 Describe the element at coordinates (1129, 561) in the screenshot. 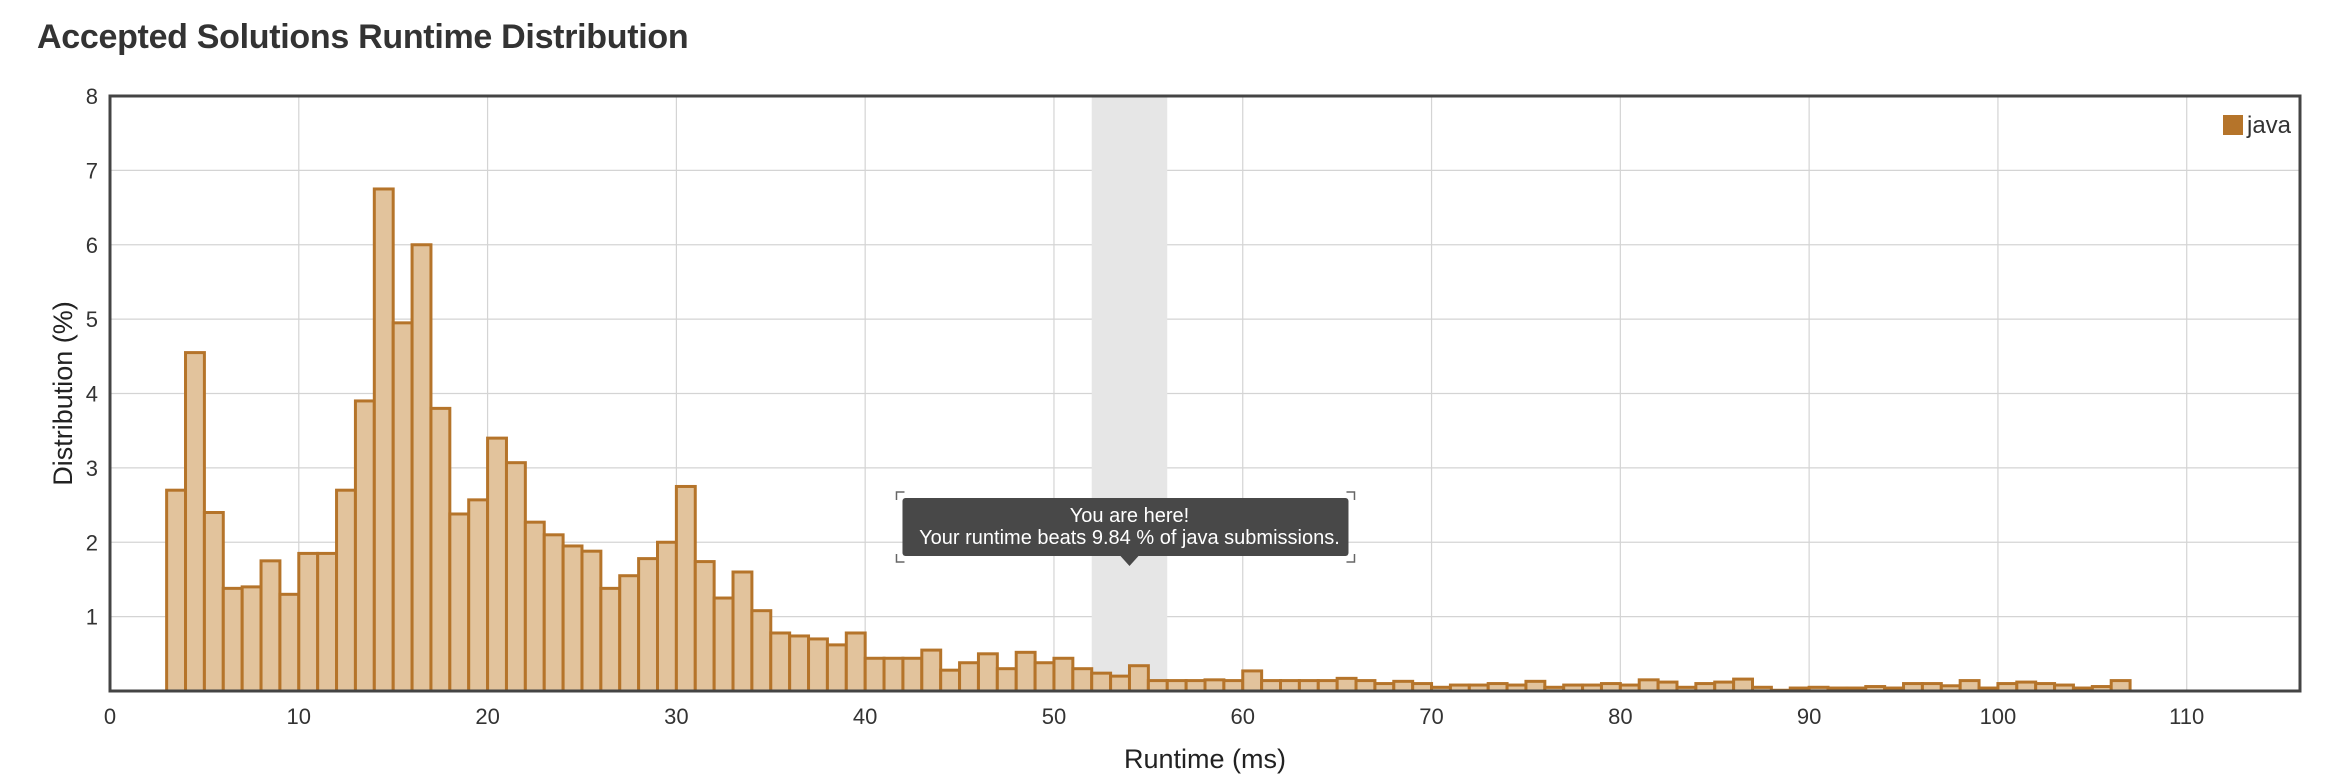

I see `tooltip-arrow` at that location.